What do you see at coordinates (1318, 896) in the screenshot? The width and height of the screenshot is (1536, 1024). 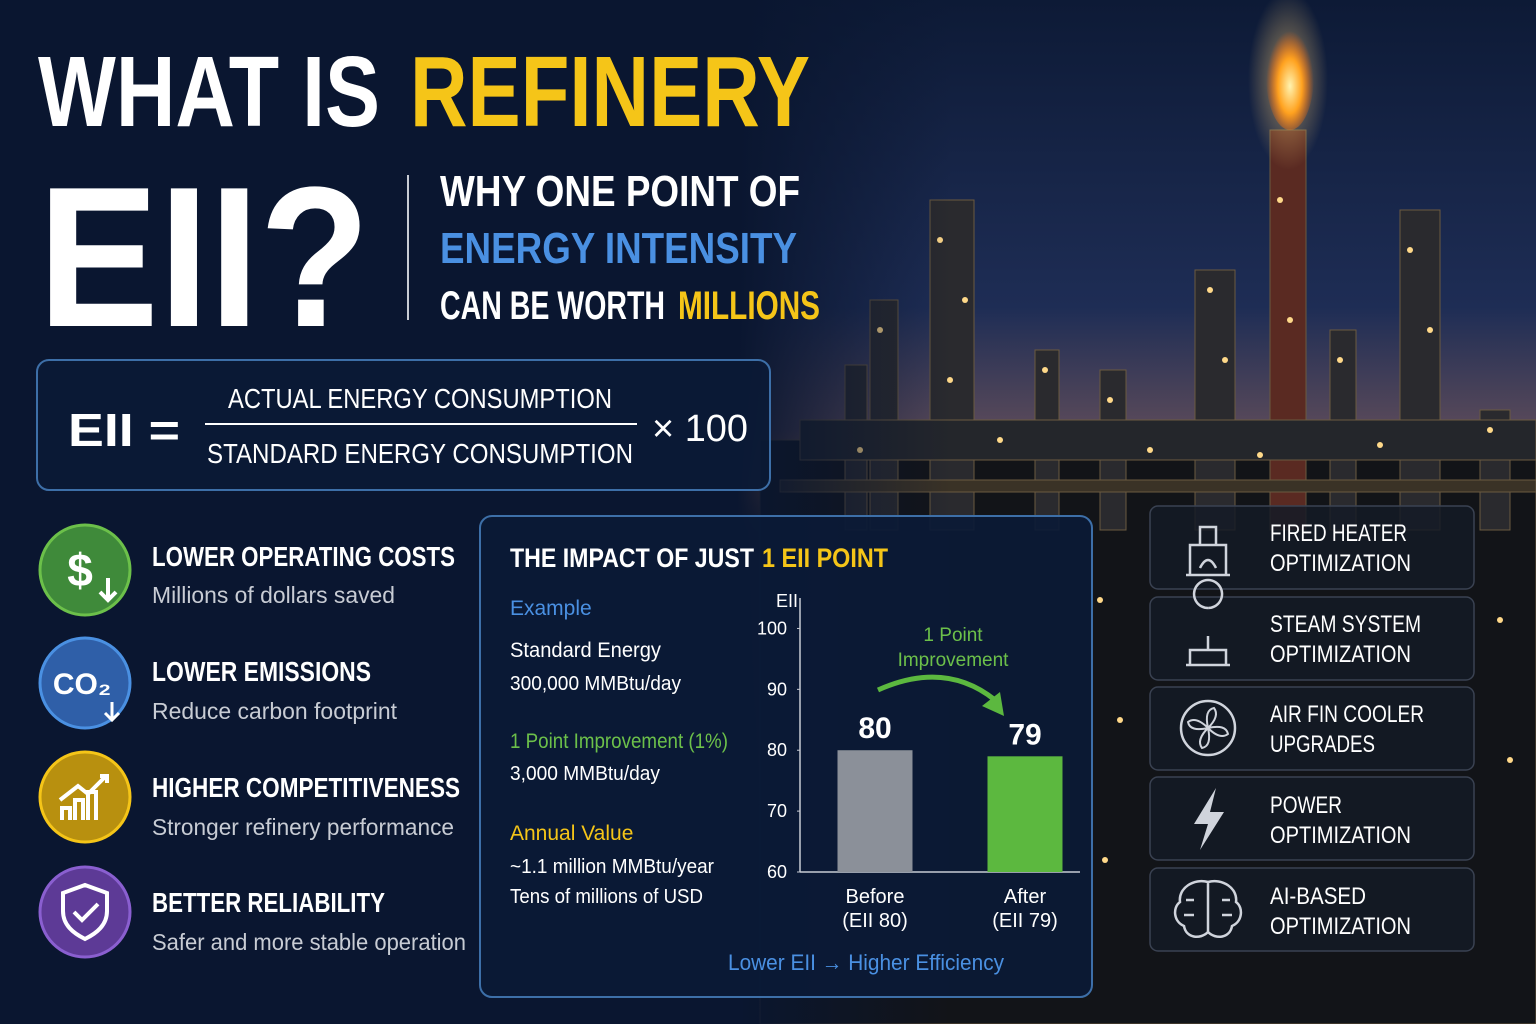 I see `lever-text: AI-BASED` at bounding box center [1318, 896].